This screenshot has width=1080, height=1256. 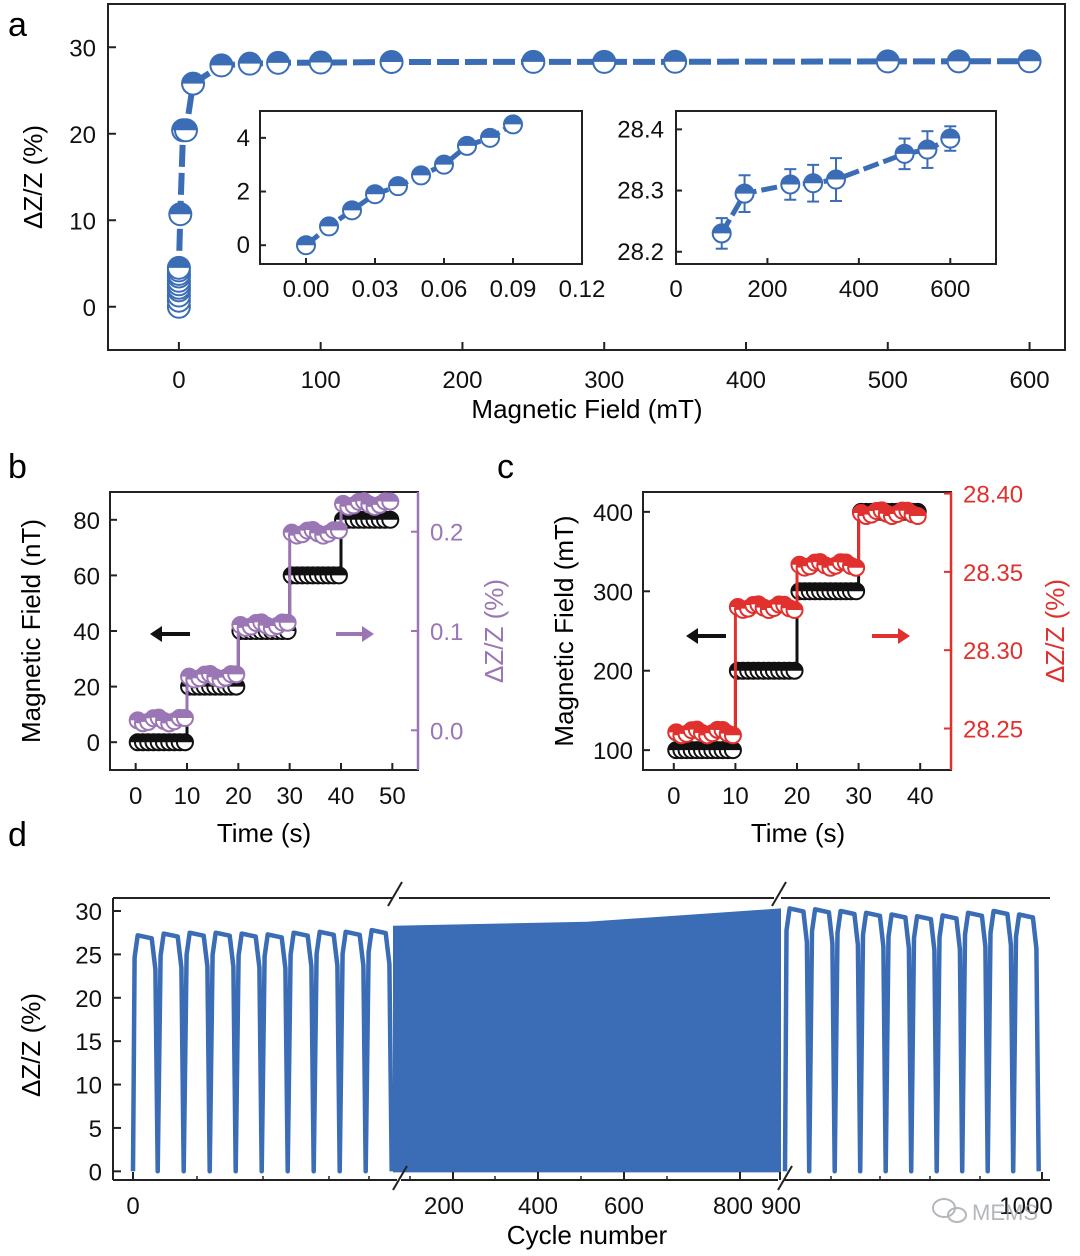 I want to click on y-tick-label: 25, so click(x=88, y=955).